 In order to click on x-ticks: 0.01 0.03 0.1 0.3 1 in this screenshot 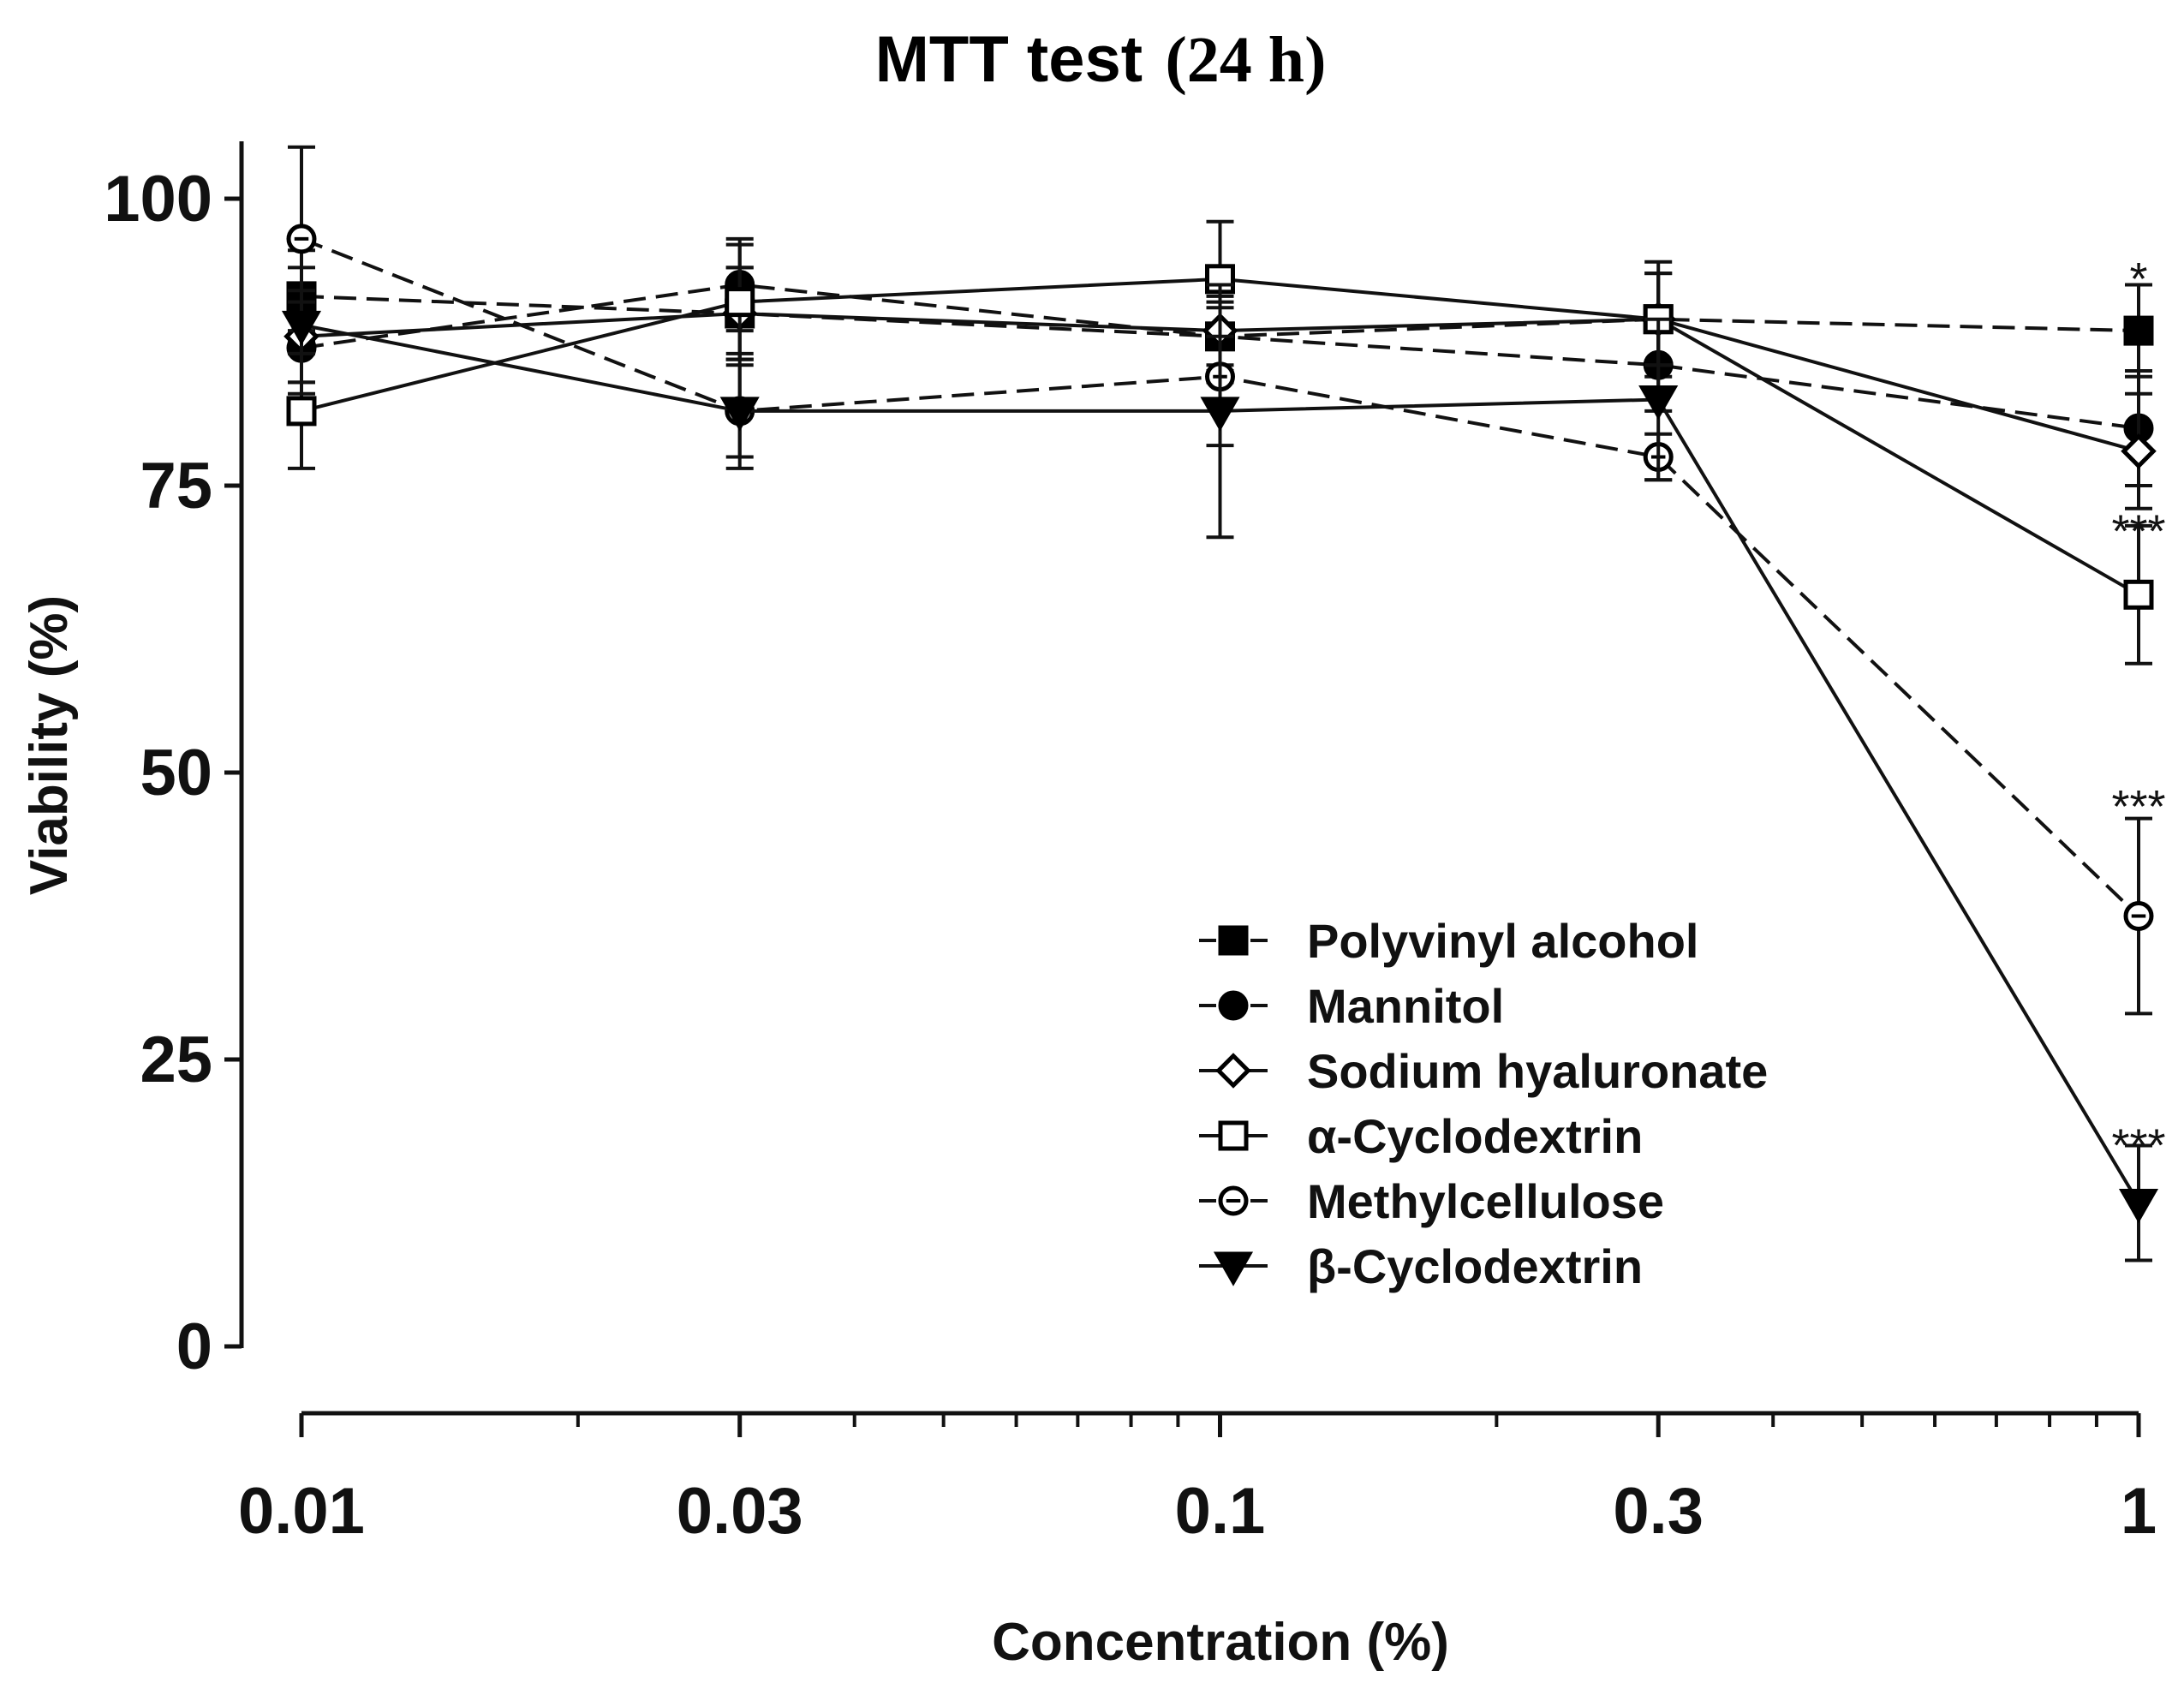, I will do `click(1197, 1480)`.